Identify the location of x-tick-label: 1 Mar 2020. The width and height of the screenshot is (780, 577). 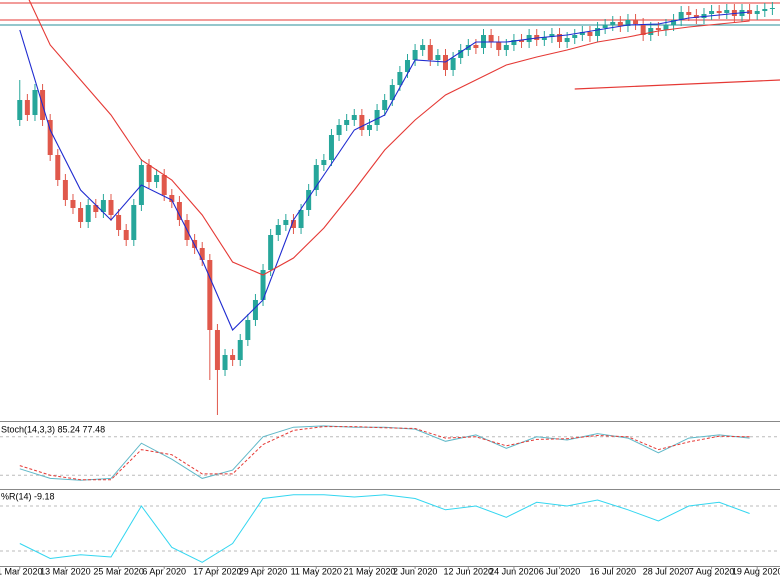
(21, 571).